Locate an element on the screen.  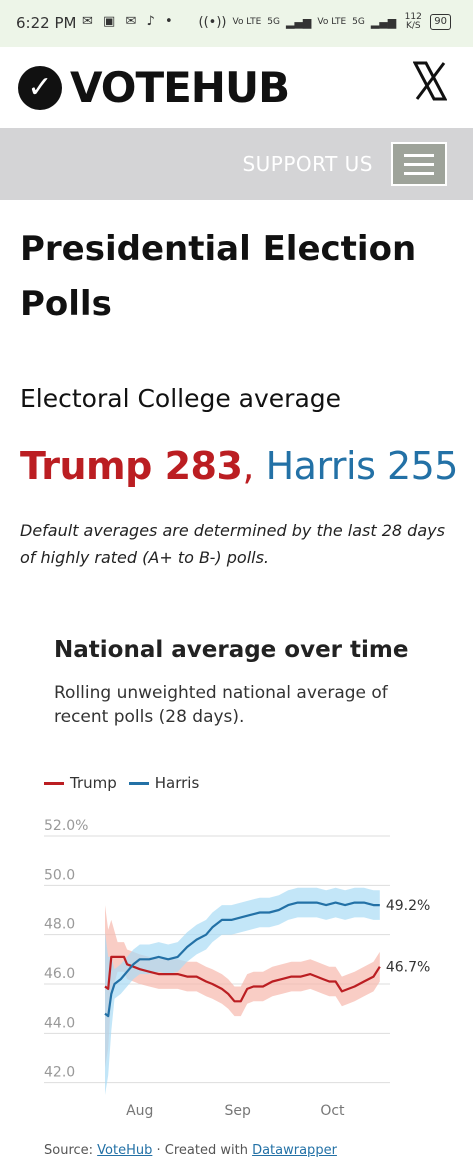
tiktok-icon: ♪ is located at coordinates (152, 21).